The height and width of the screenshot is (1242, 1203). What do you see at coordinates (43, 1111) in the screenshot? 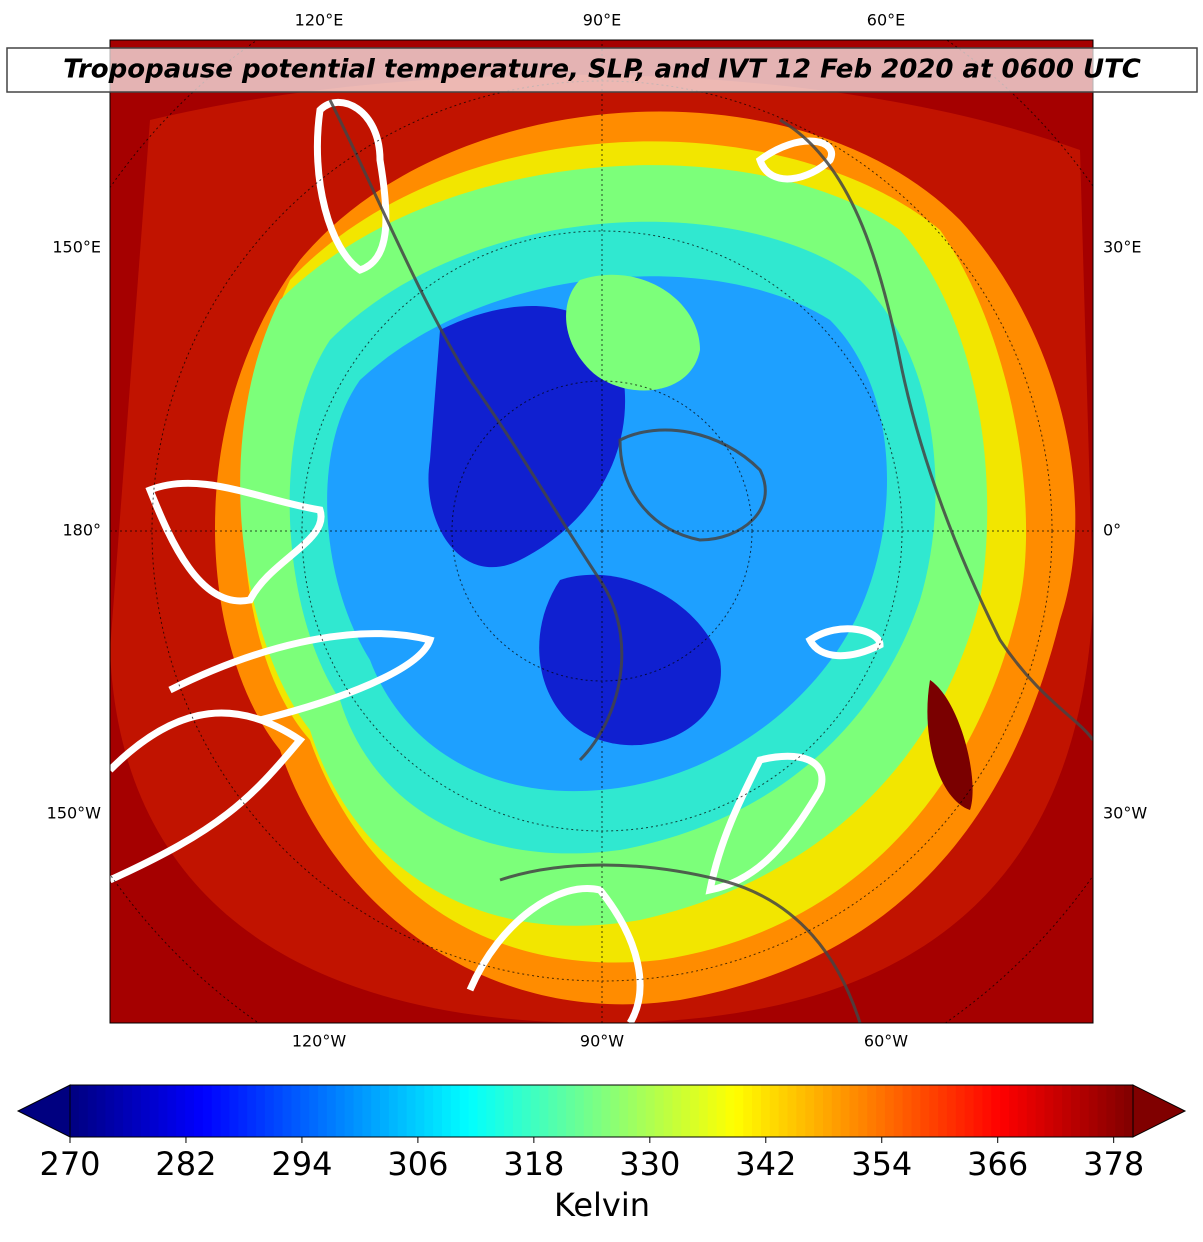
I see `colorbar-extend-low` at bounding box center [43, 1111].